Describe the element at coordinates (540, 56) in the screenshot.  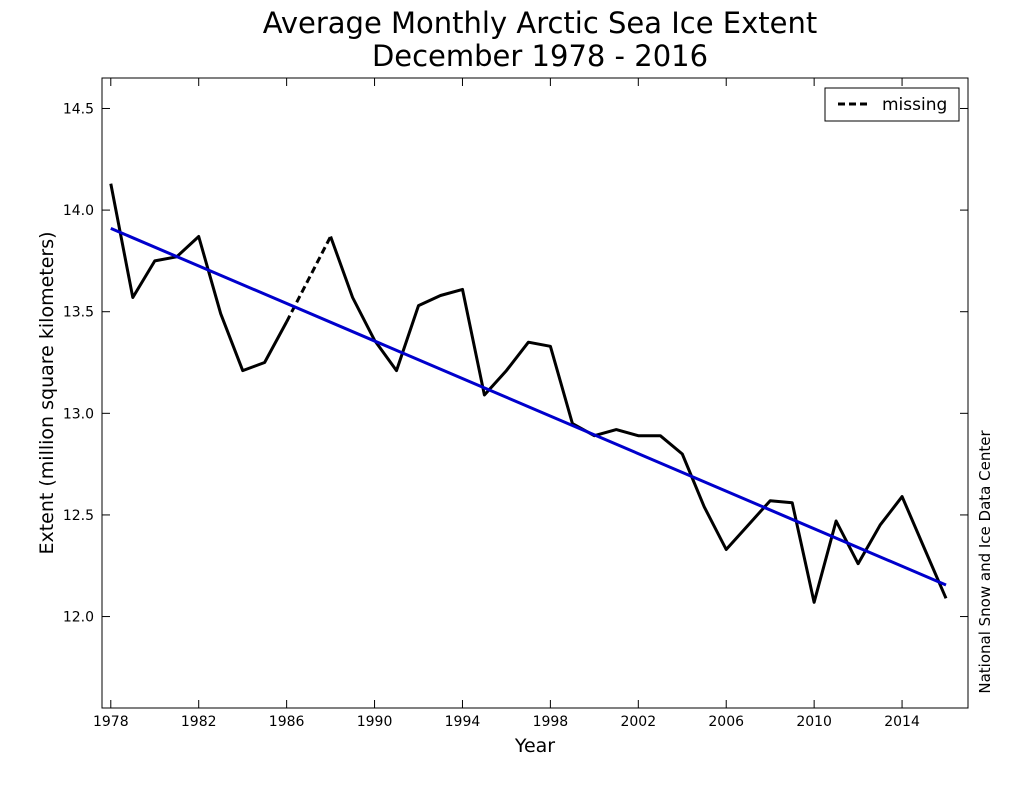
I see `chart-subtitle: December 1978 - 2016` at that location.